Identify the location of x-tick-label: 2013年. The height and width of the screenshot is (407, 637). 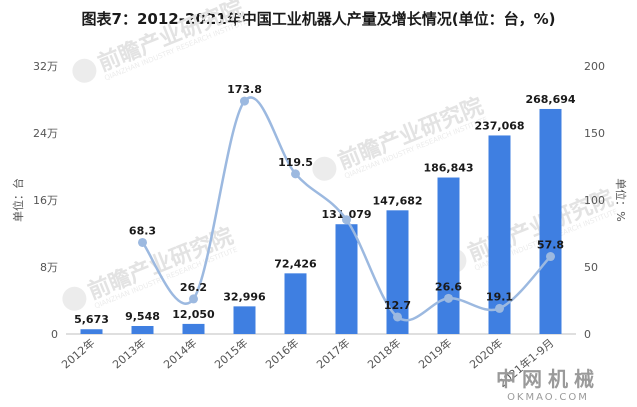
(129, 354).